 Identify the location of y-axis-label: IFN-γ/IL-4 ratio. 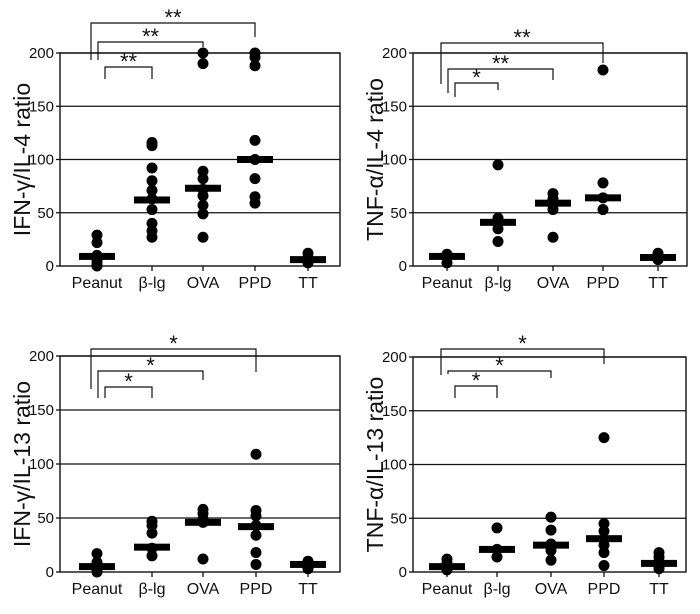
(22, 159).